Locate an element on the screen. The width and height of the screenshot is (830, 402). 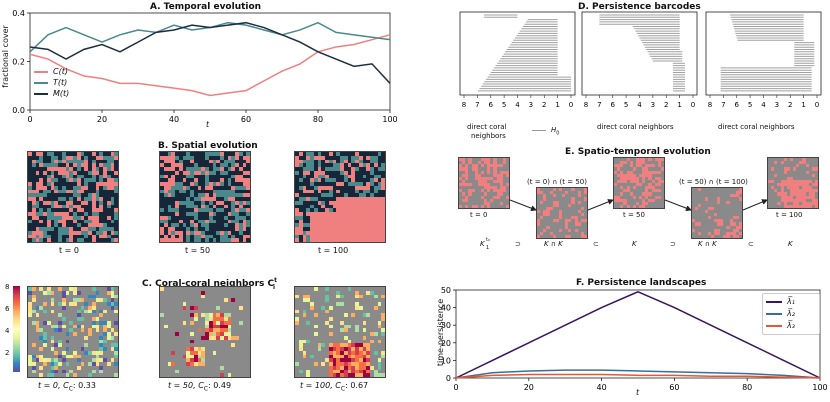
panel-c-title: C. Coral-coral neighbors Cti is located at coordinates (210, 284).